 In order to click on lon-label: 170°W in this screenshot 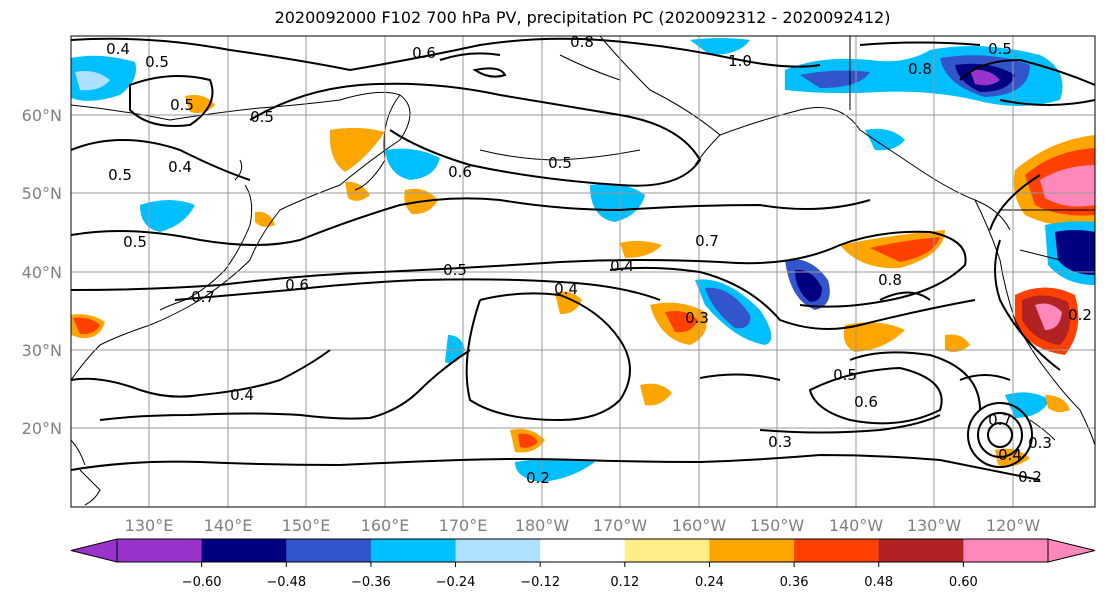, I will do `click(620, 525)`.